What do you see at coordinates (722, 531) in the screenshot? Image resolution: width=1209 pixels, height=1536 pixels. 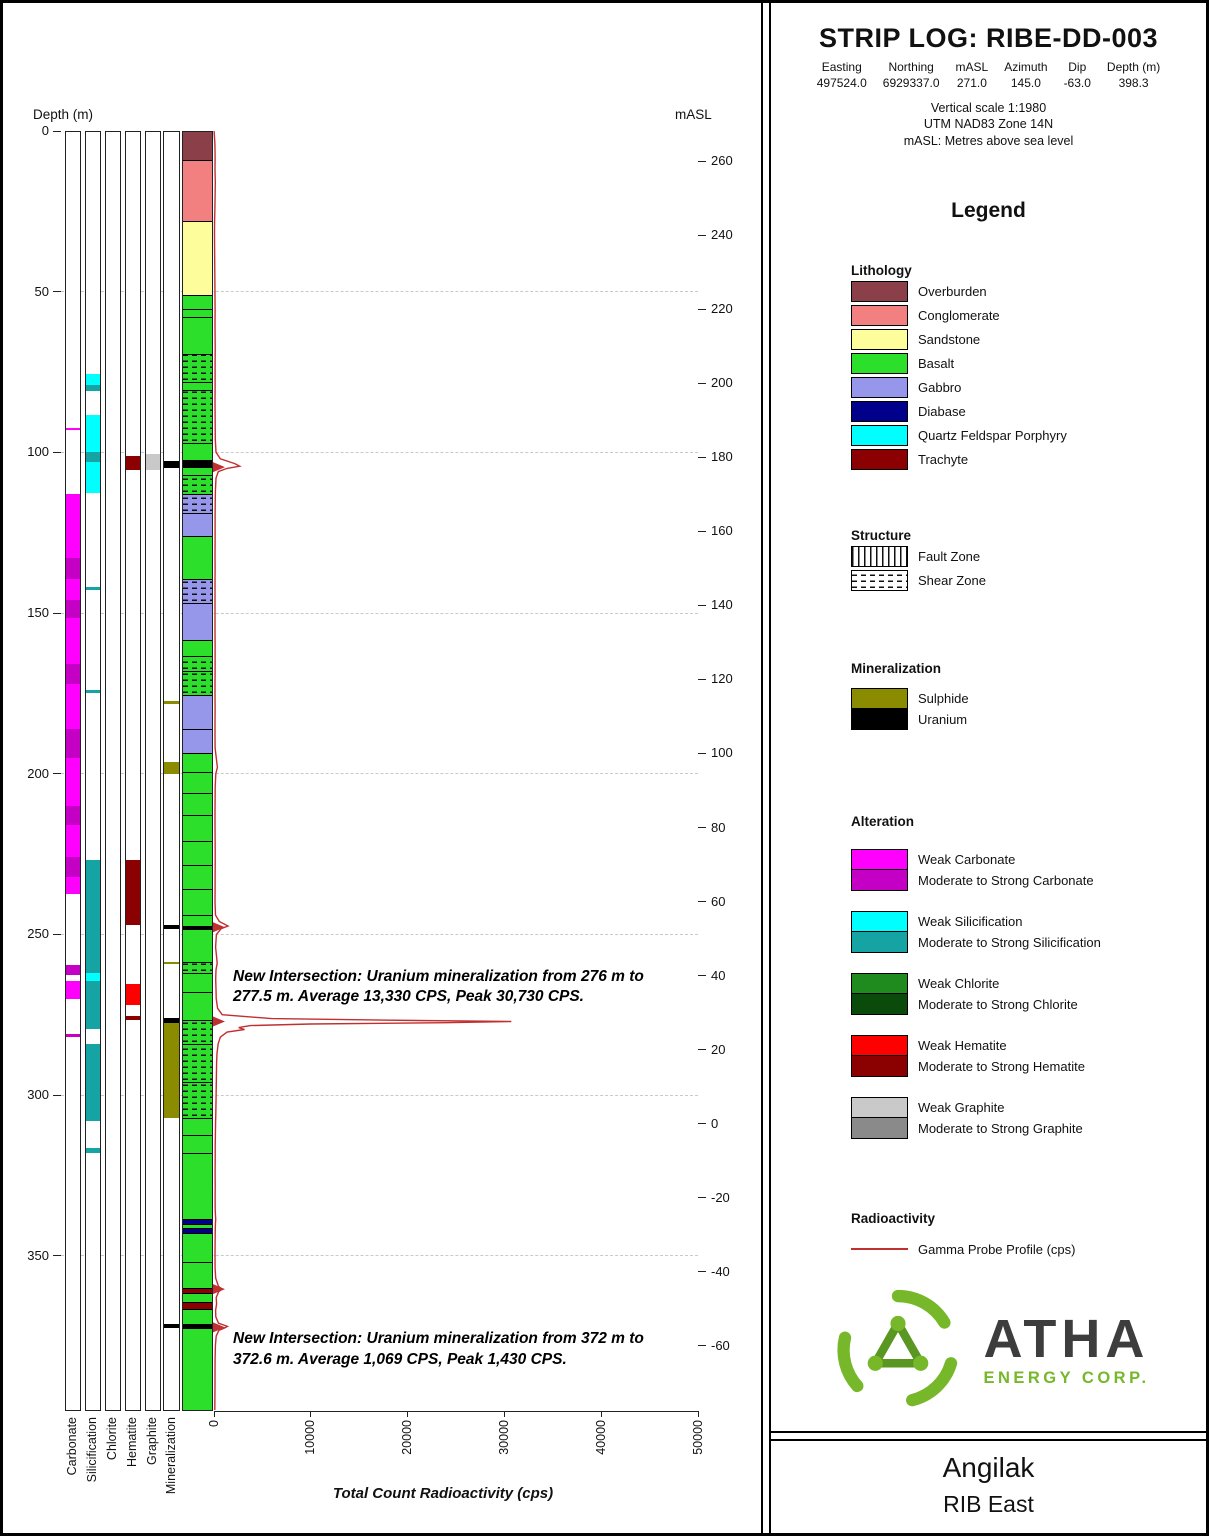 I see `masl-tick-label: 160` at bounding box center [722, 531].